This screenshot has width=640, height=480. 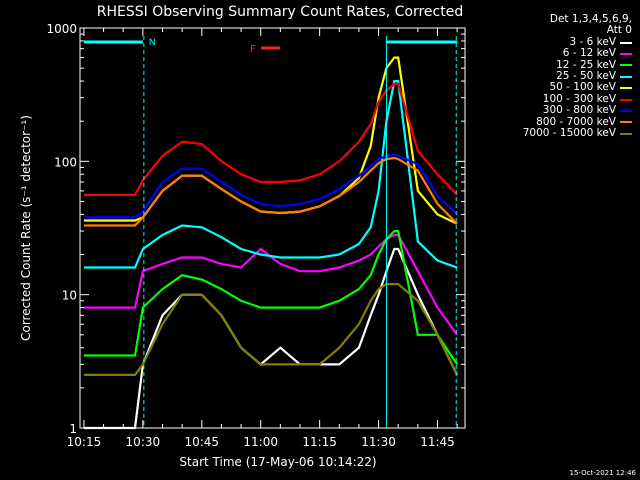 What do you see at coordinates (152, 43) in the screenshot?
I see `flag-label-n: N` at bounding box center [152, 43].